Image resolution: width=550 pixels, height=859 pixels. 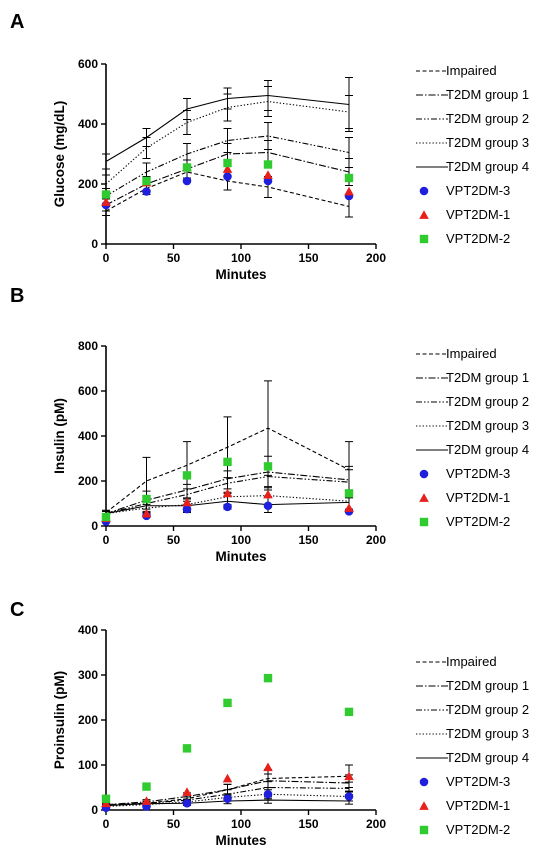 I want to click on series-vpt2dm-2-a, so click(x=227, y=178).